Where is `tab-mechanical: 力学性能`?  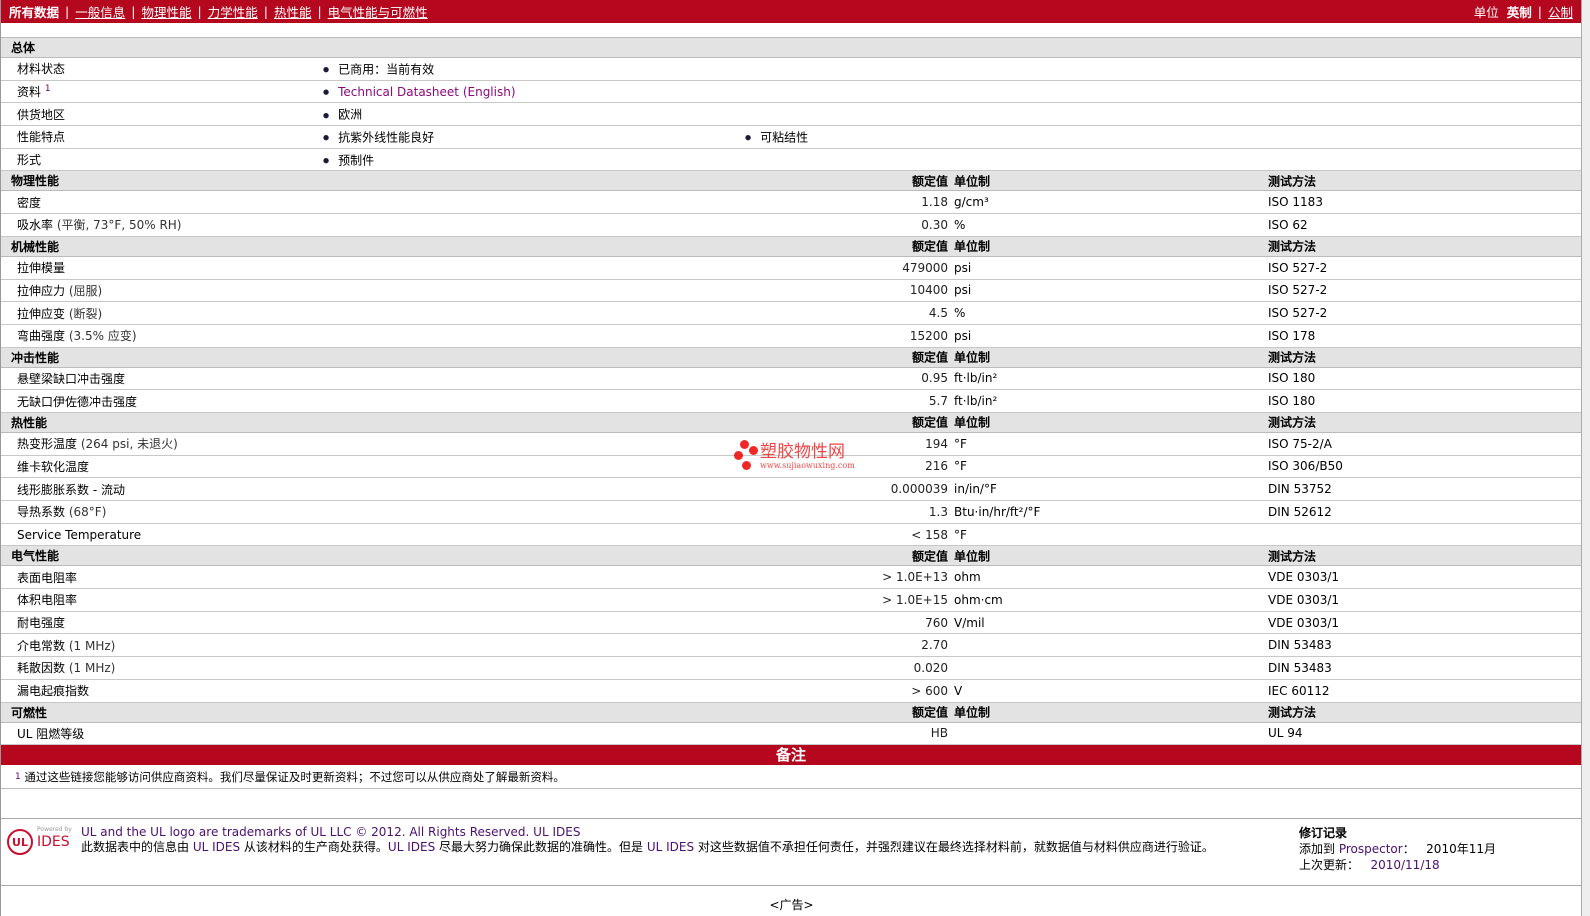 tab-mechanical: 力学性能 is located at coordinates (232, 12).